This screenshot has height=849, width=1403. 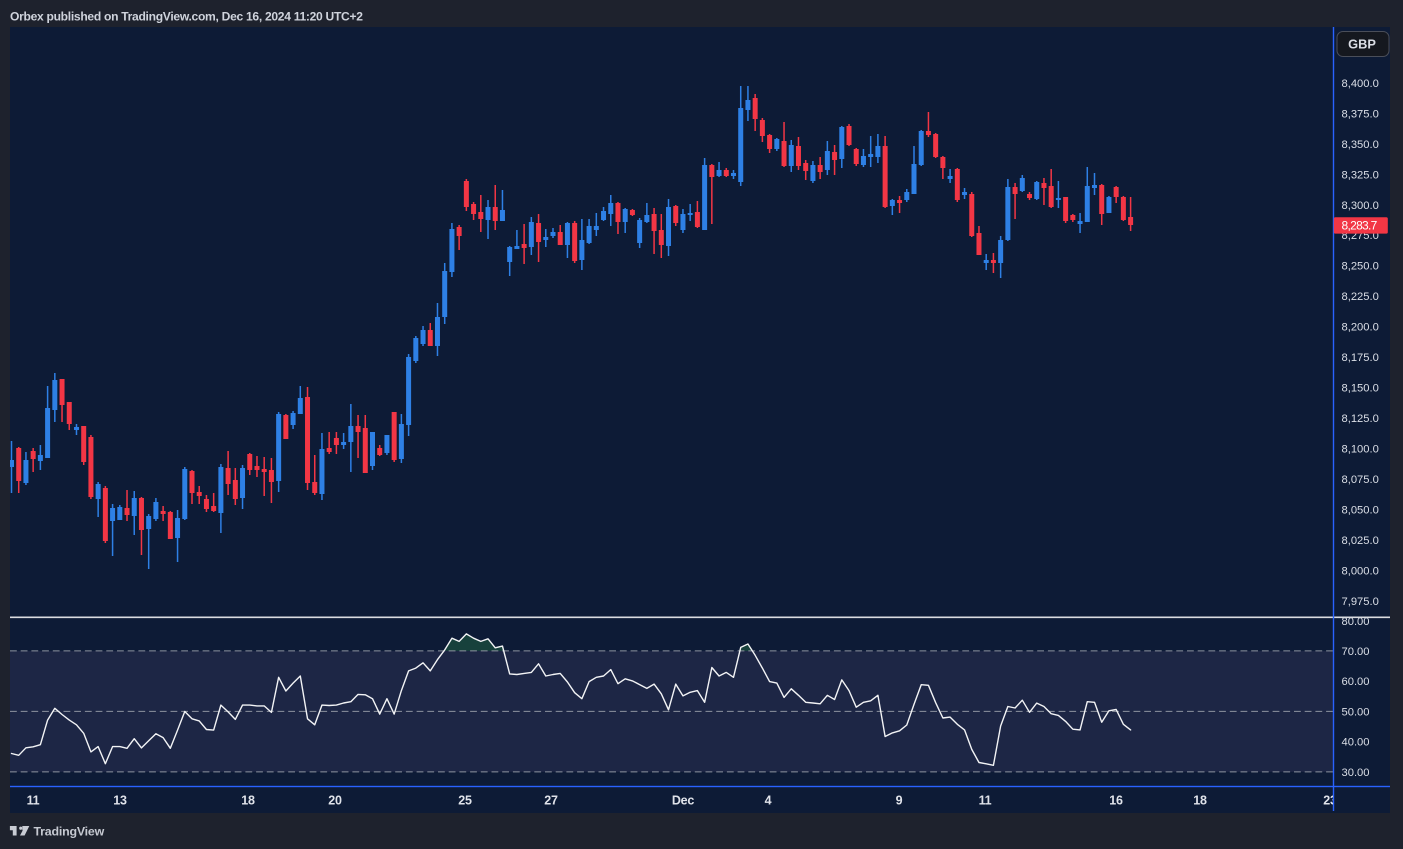 What do you see at coordinates (1360, 450) in the screenshot?
I see `svg-text: 8,100.0` at bounding box center [1360, 450].